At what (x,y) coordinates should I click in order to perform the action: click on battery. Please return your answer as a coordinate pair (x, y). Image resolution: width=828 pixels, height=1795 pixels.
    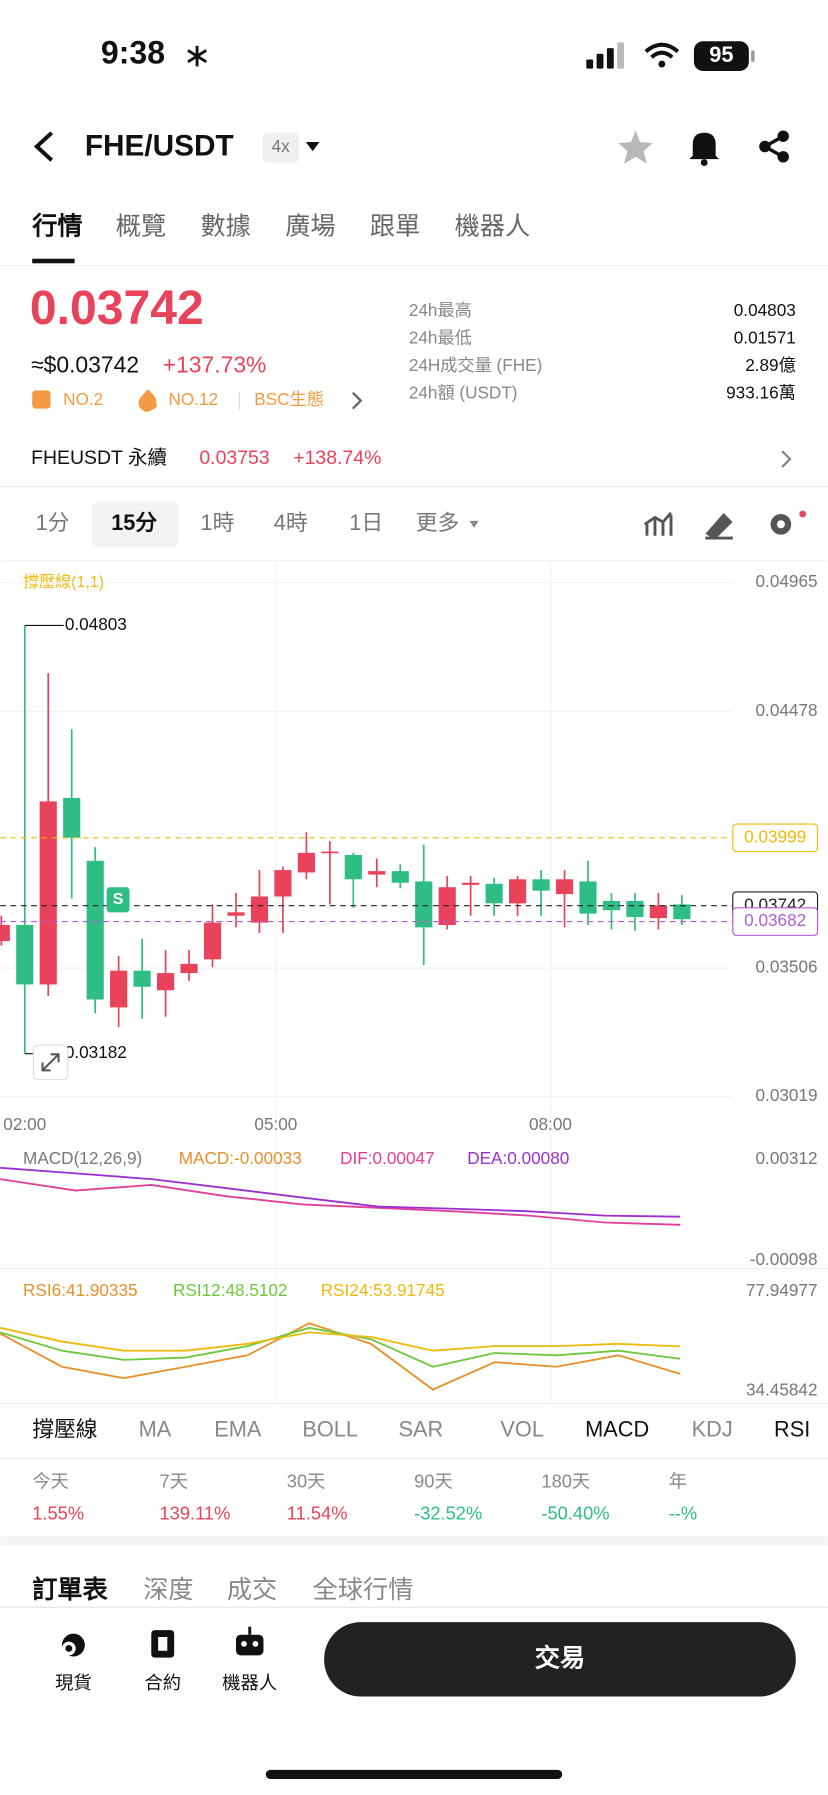
    Looking at the image, I should click on (721, 56).